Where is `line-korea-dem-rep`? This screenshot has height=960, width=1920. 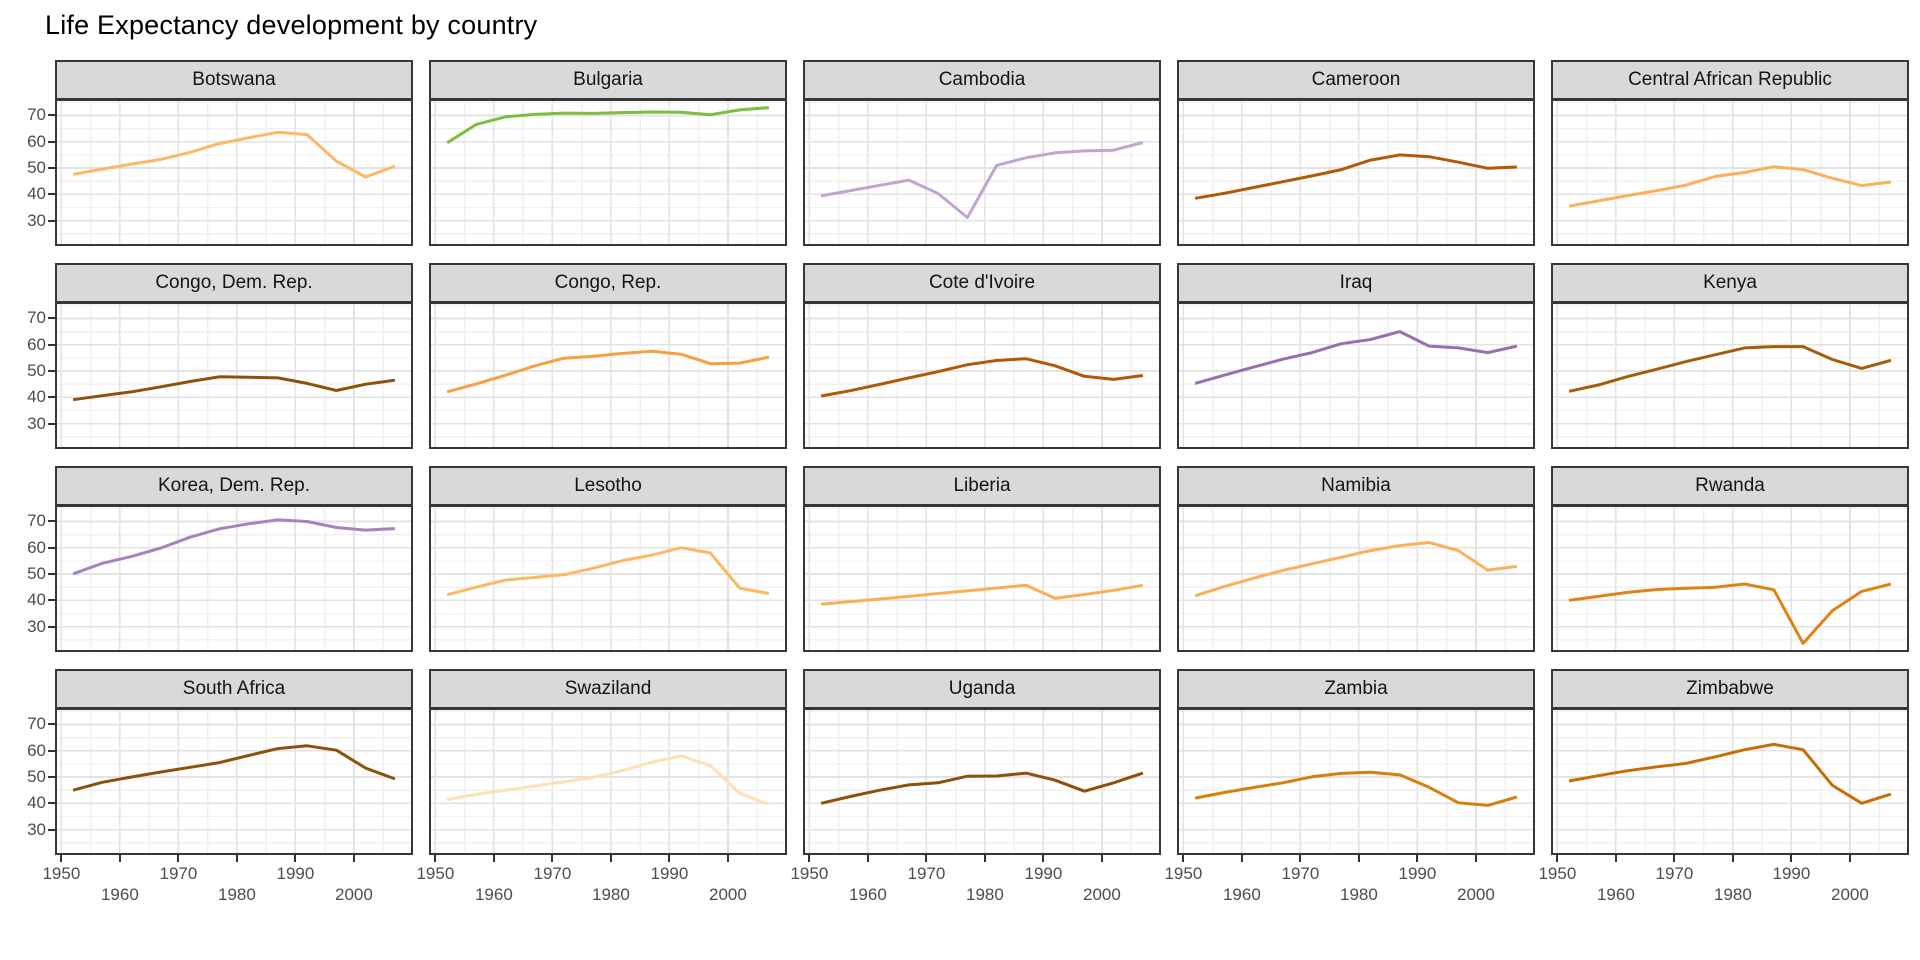
line-korea-dem-rep is located at coordinates (233, 547).